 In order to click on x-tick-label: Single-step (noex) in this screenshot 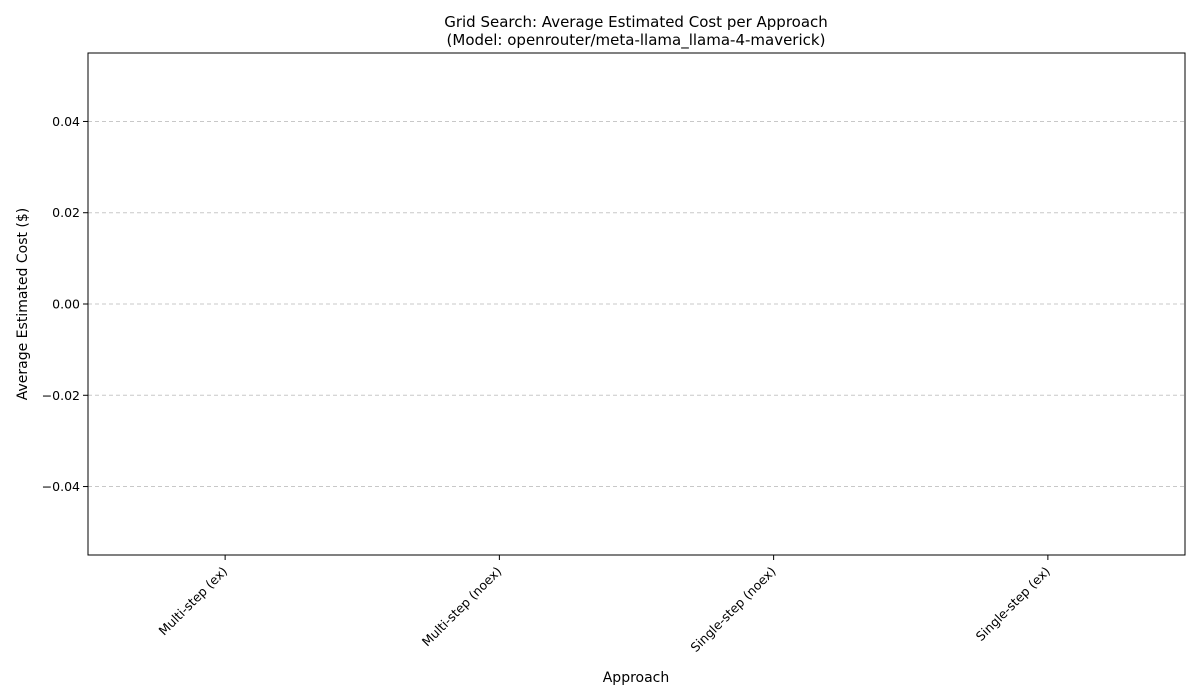, I will do `click(732, 609)`.